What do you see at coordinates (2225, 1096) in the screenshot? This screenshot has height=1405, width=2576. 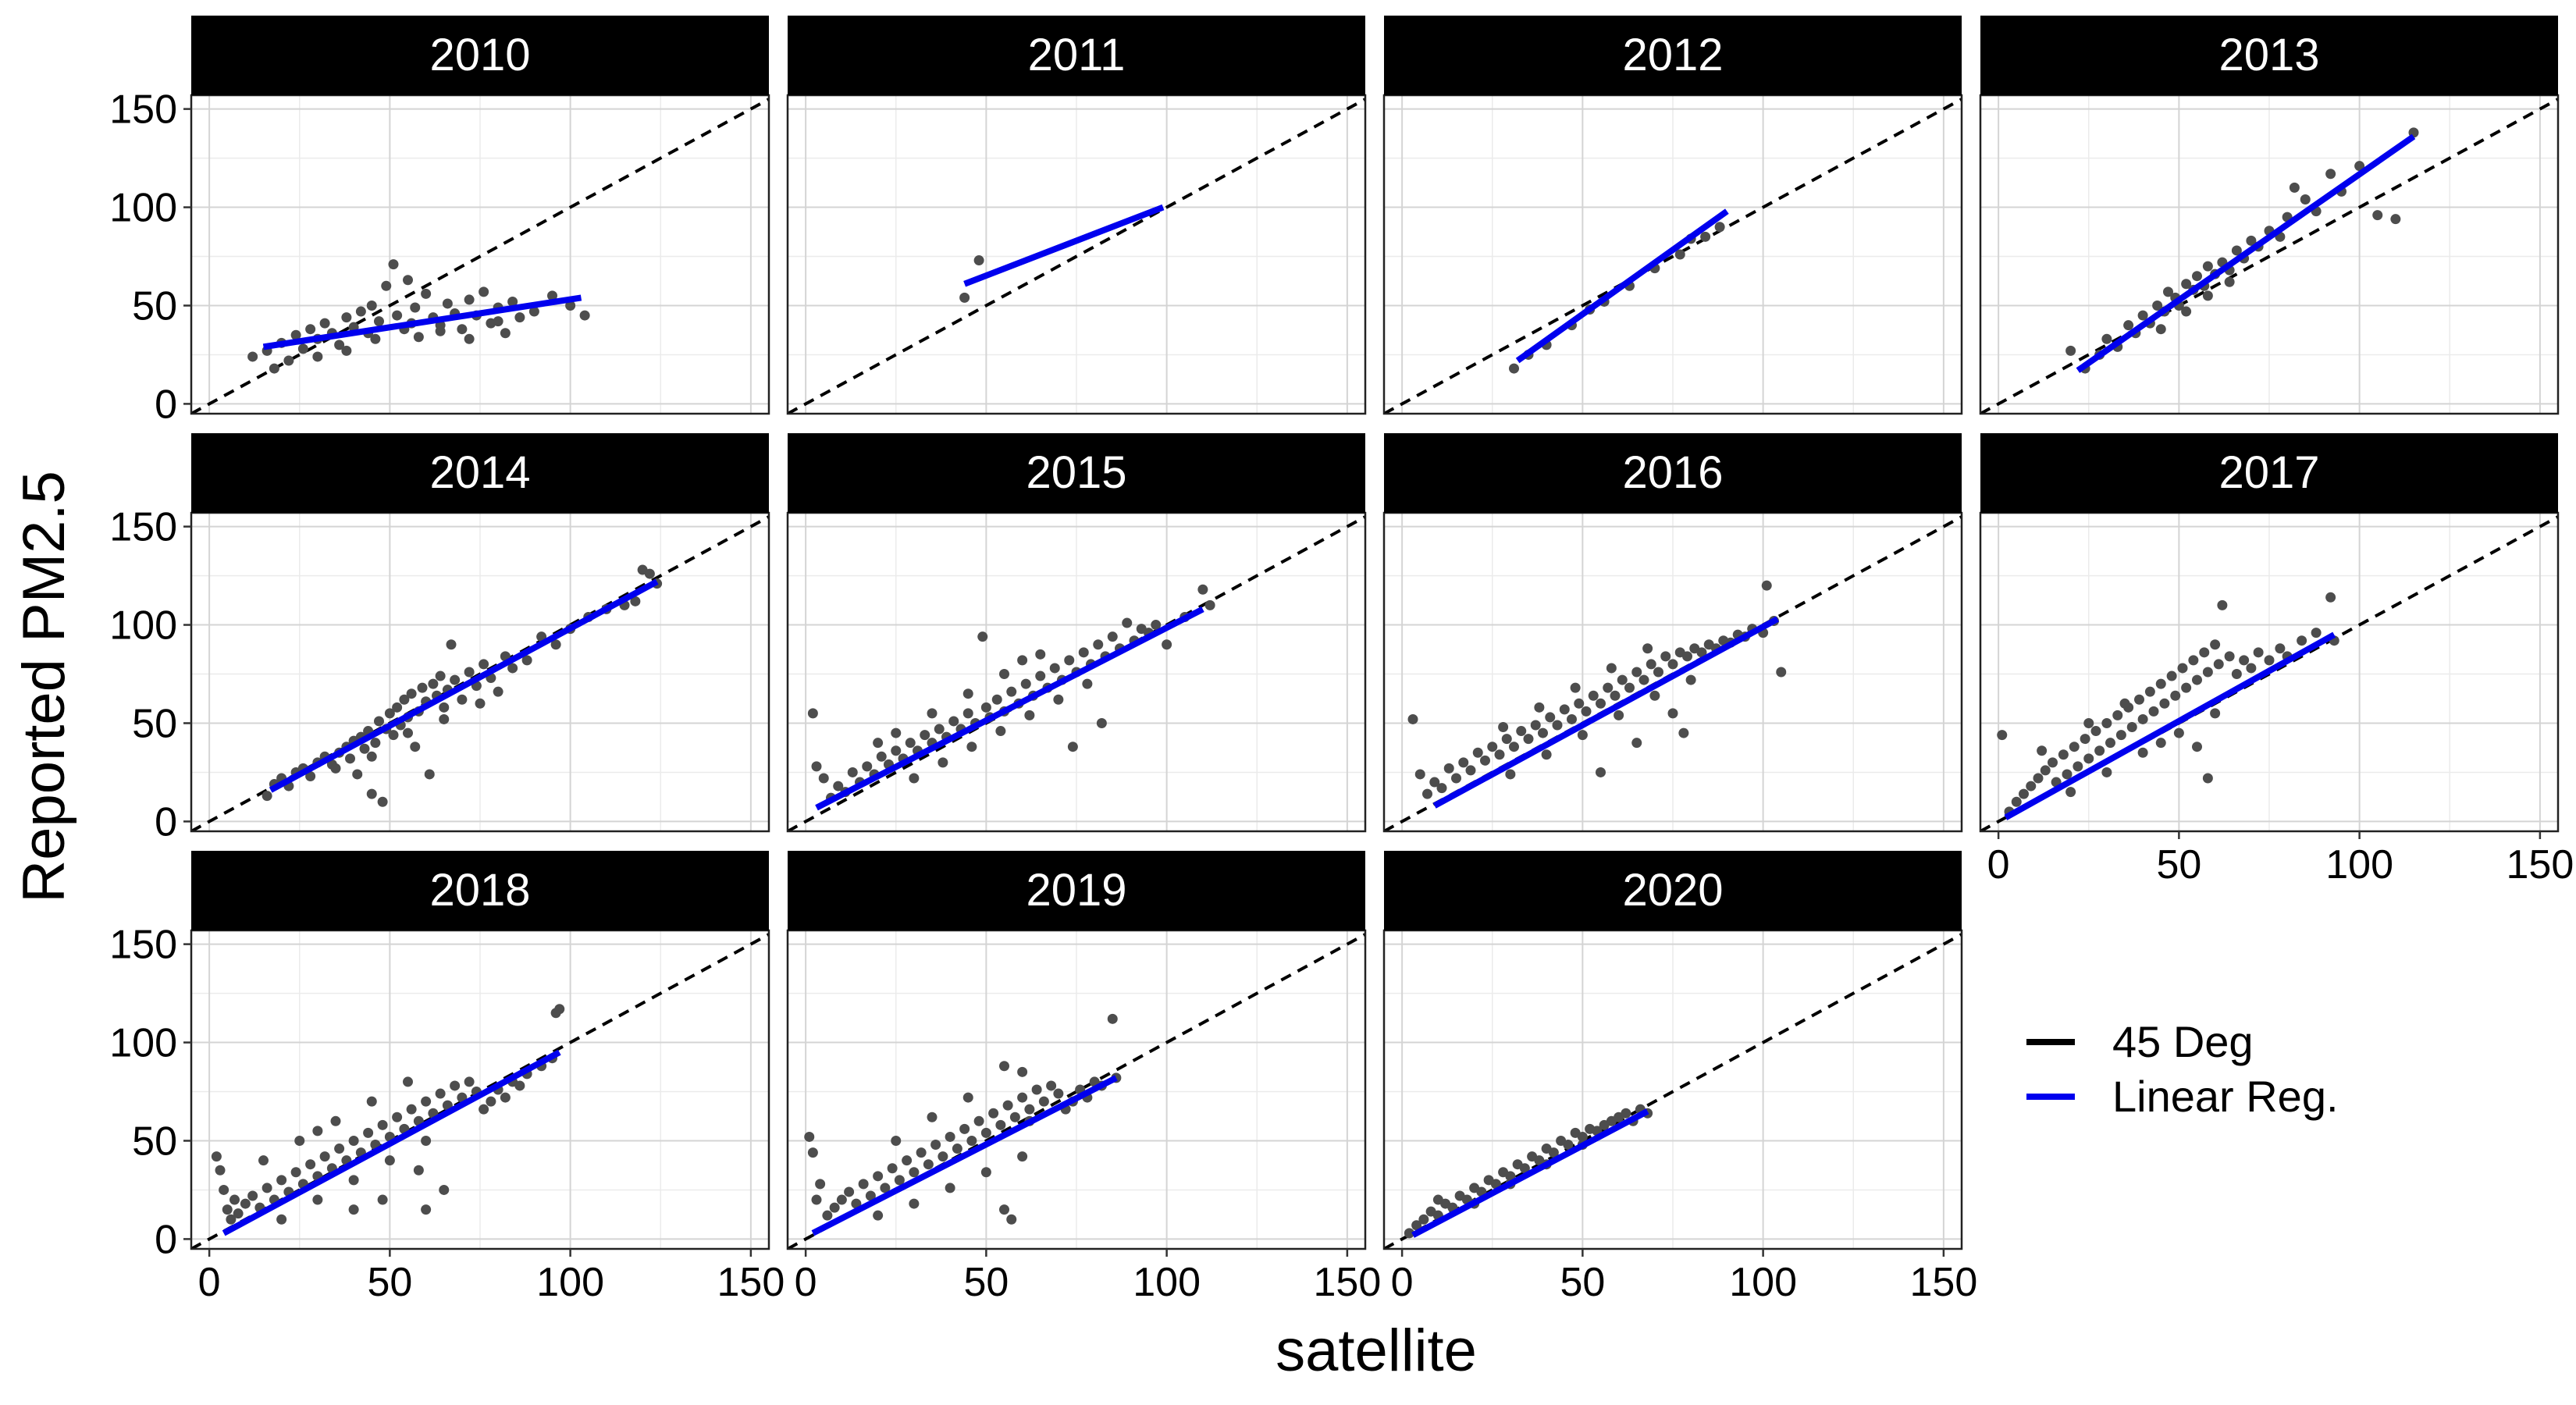 I see `legend-label: Linear Reg.` at bounding box center [2225, 1096].